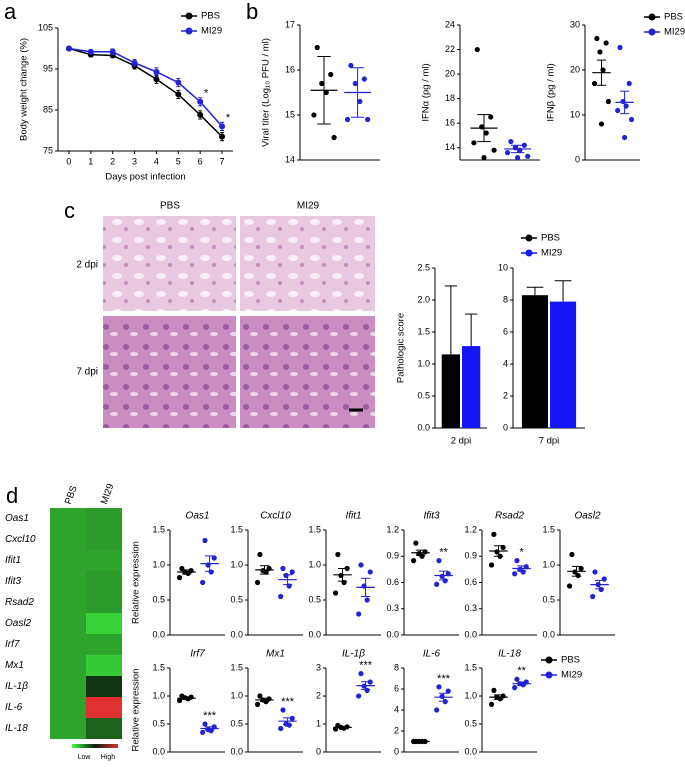 This screenshot has height=767, width=685. What do you see at coordinates (225, 314) in the screenshot?
I see `histology-images: PBS MI29 2 dpi 7 dpi` at bounding box center [225, 314].